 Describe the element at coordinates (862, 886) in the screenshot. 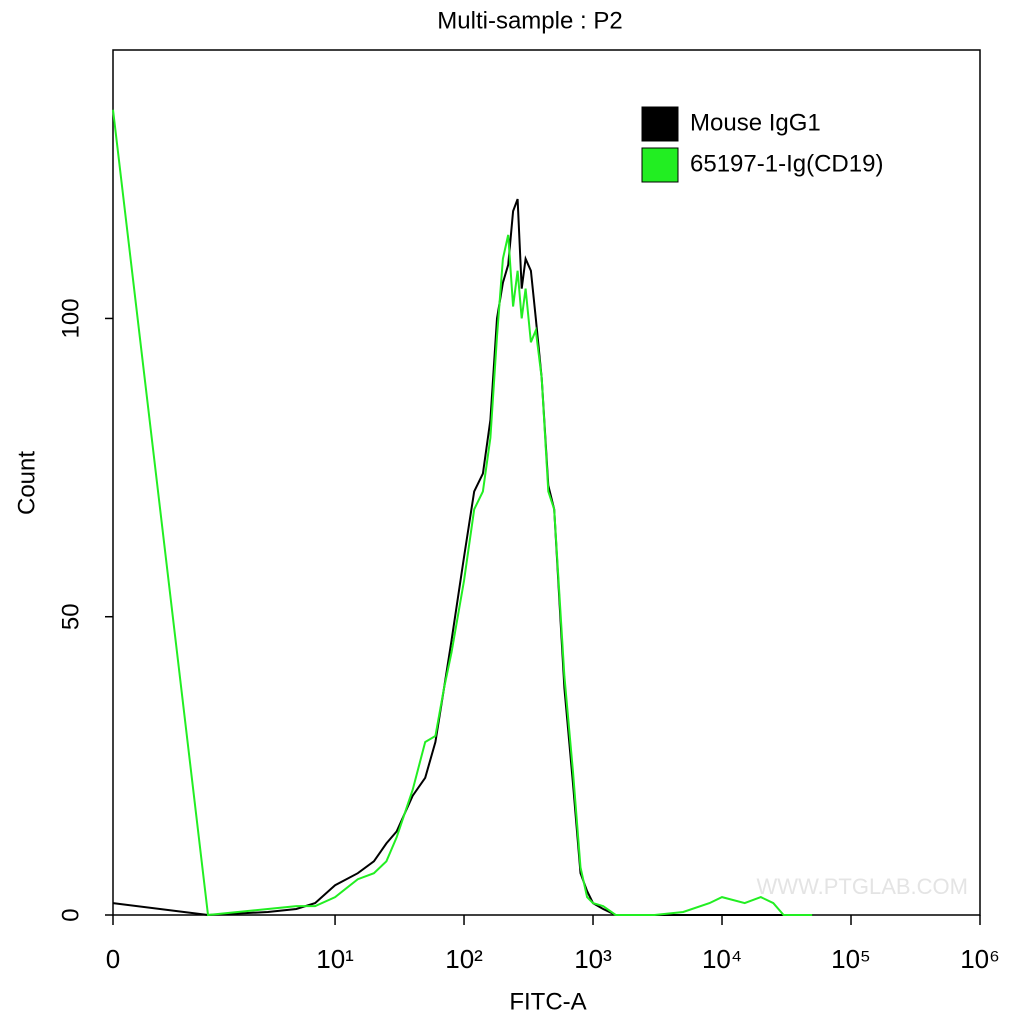

I see `watermark: WWW.PTGLAB.COM` at that location.